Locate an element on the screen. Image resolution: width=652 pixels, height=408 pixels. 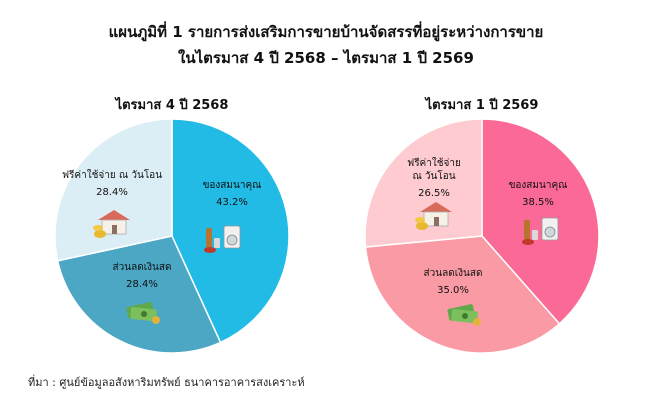
pie-1-slice-3-label: ฟรีค่าใช้จ่าย ณ วันโอน is located at coordinates (112, 174).